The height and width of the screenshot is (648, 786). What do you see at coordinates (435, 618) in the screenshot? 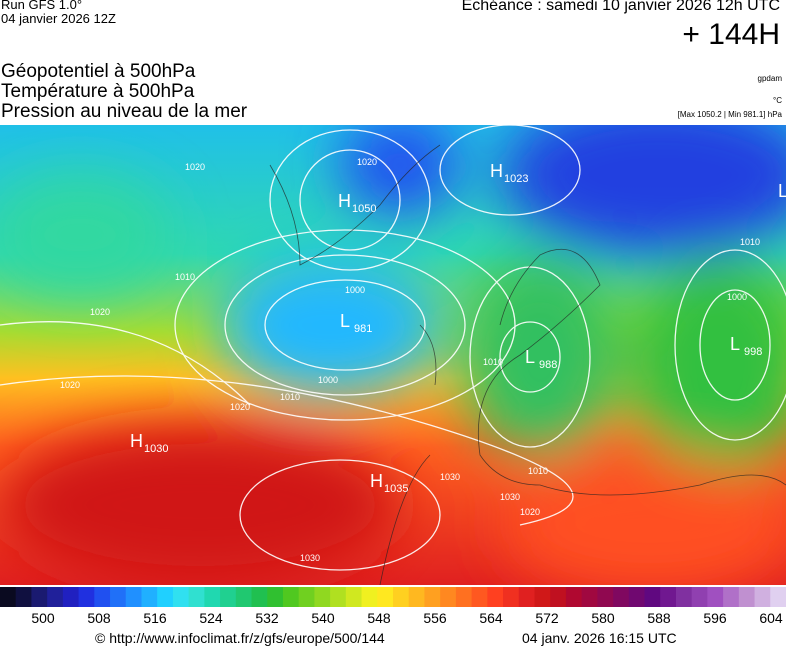
I see `colorbar-tick: 556` at bounding box center [435, 618].